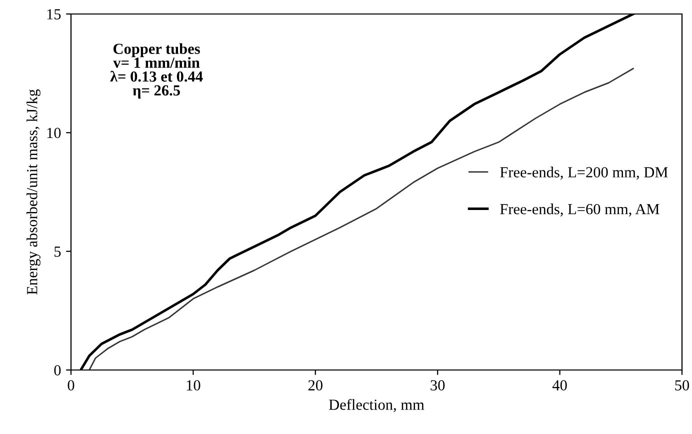 Image resolution: width=692 pixels, height=434 pixels. What do you see at coordinates (376, 405) in the screenshot?
I see `x-axis-title: Deflection, mm` at bounding box center [376, 405].